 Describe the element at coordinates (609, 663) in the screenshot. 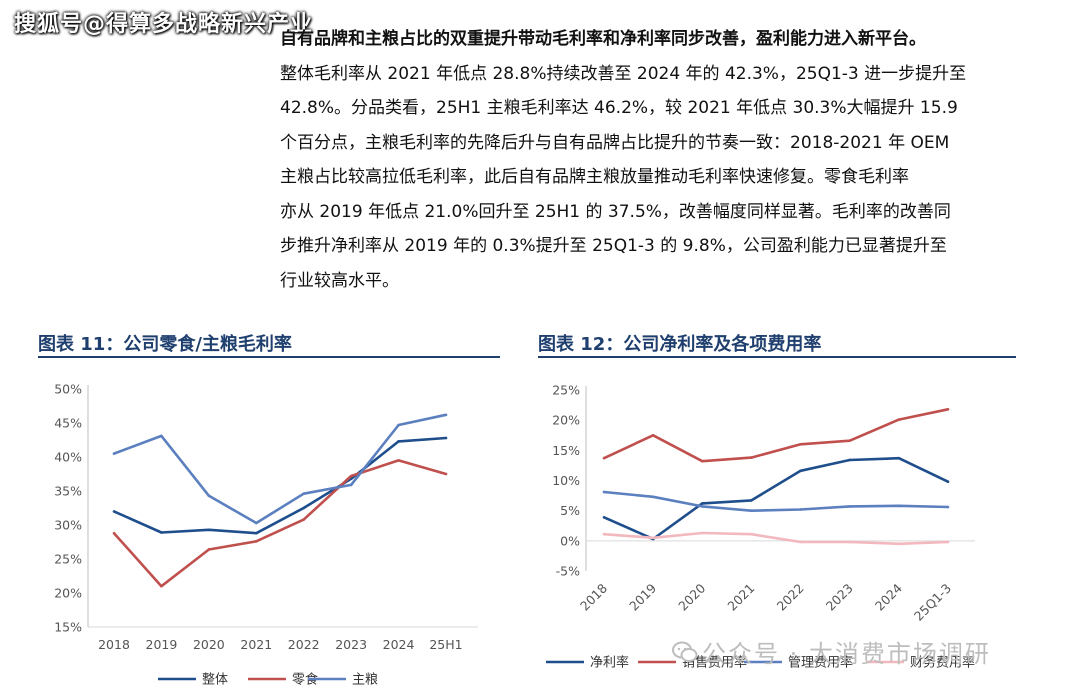

I see `legend-label: 净利率` at that location.